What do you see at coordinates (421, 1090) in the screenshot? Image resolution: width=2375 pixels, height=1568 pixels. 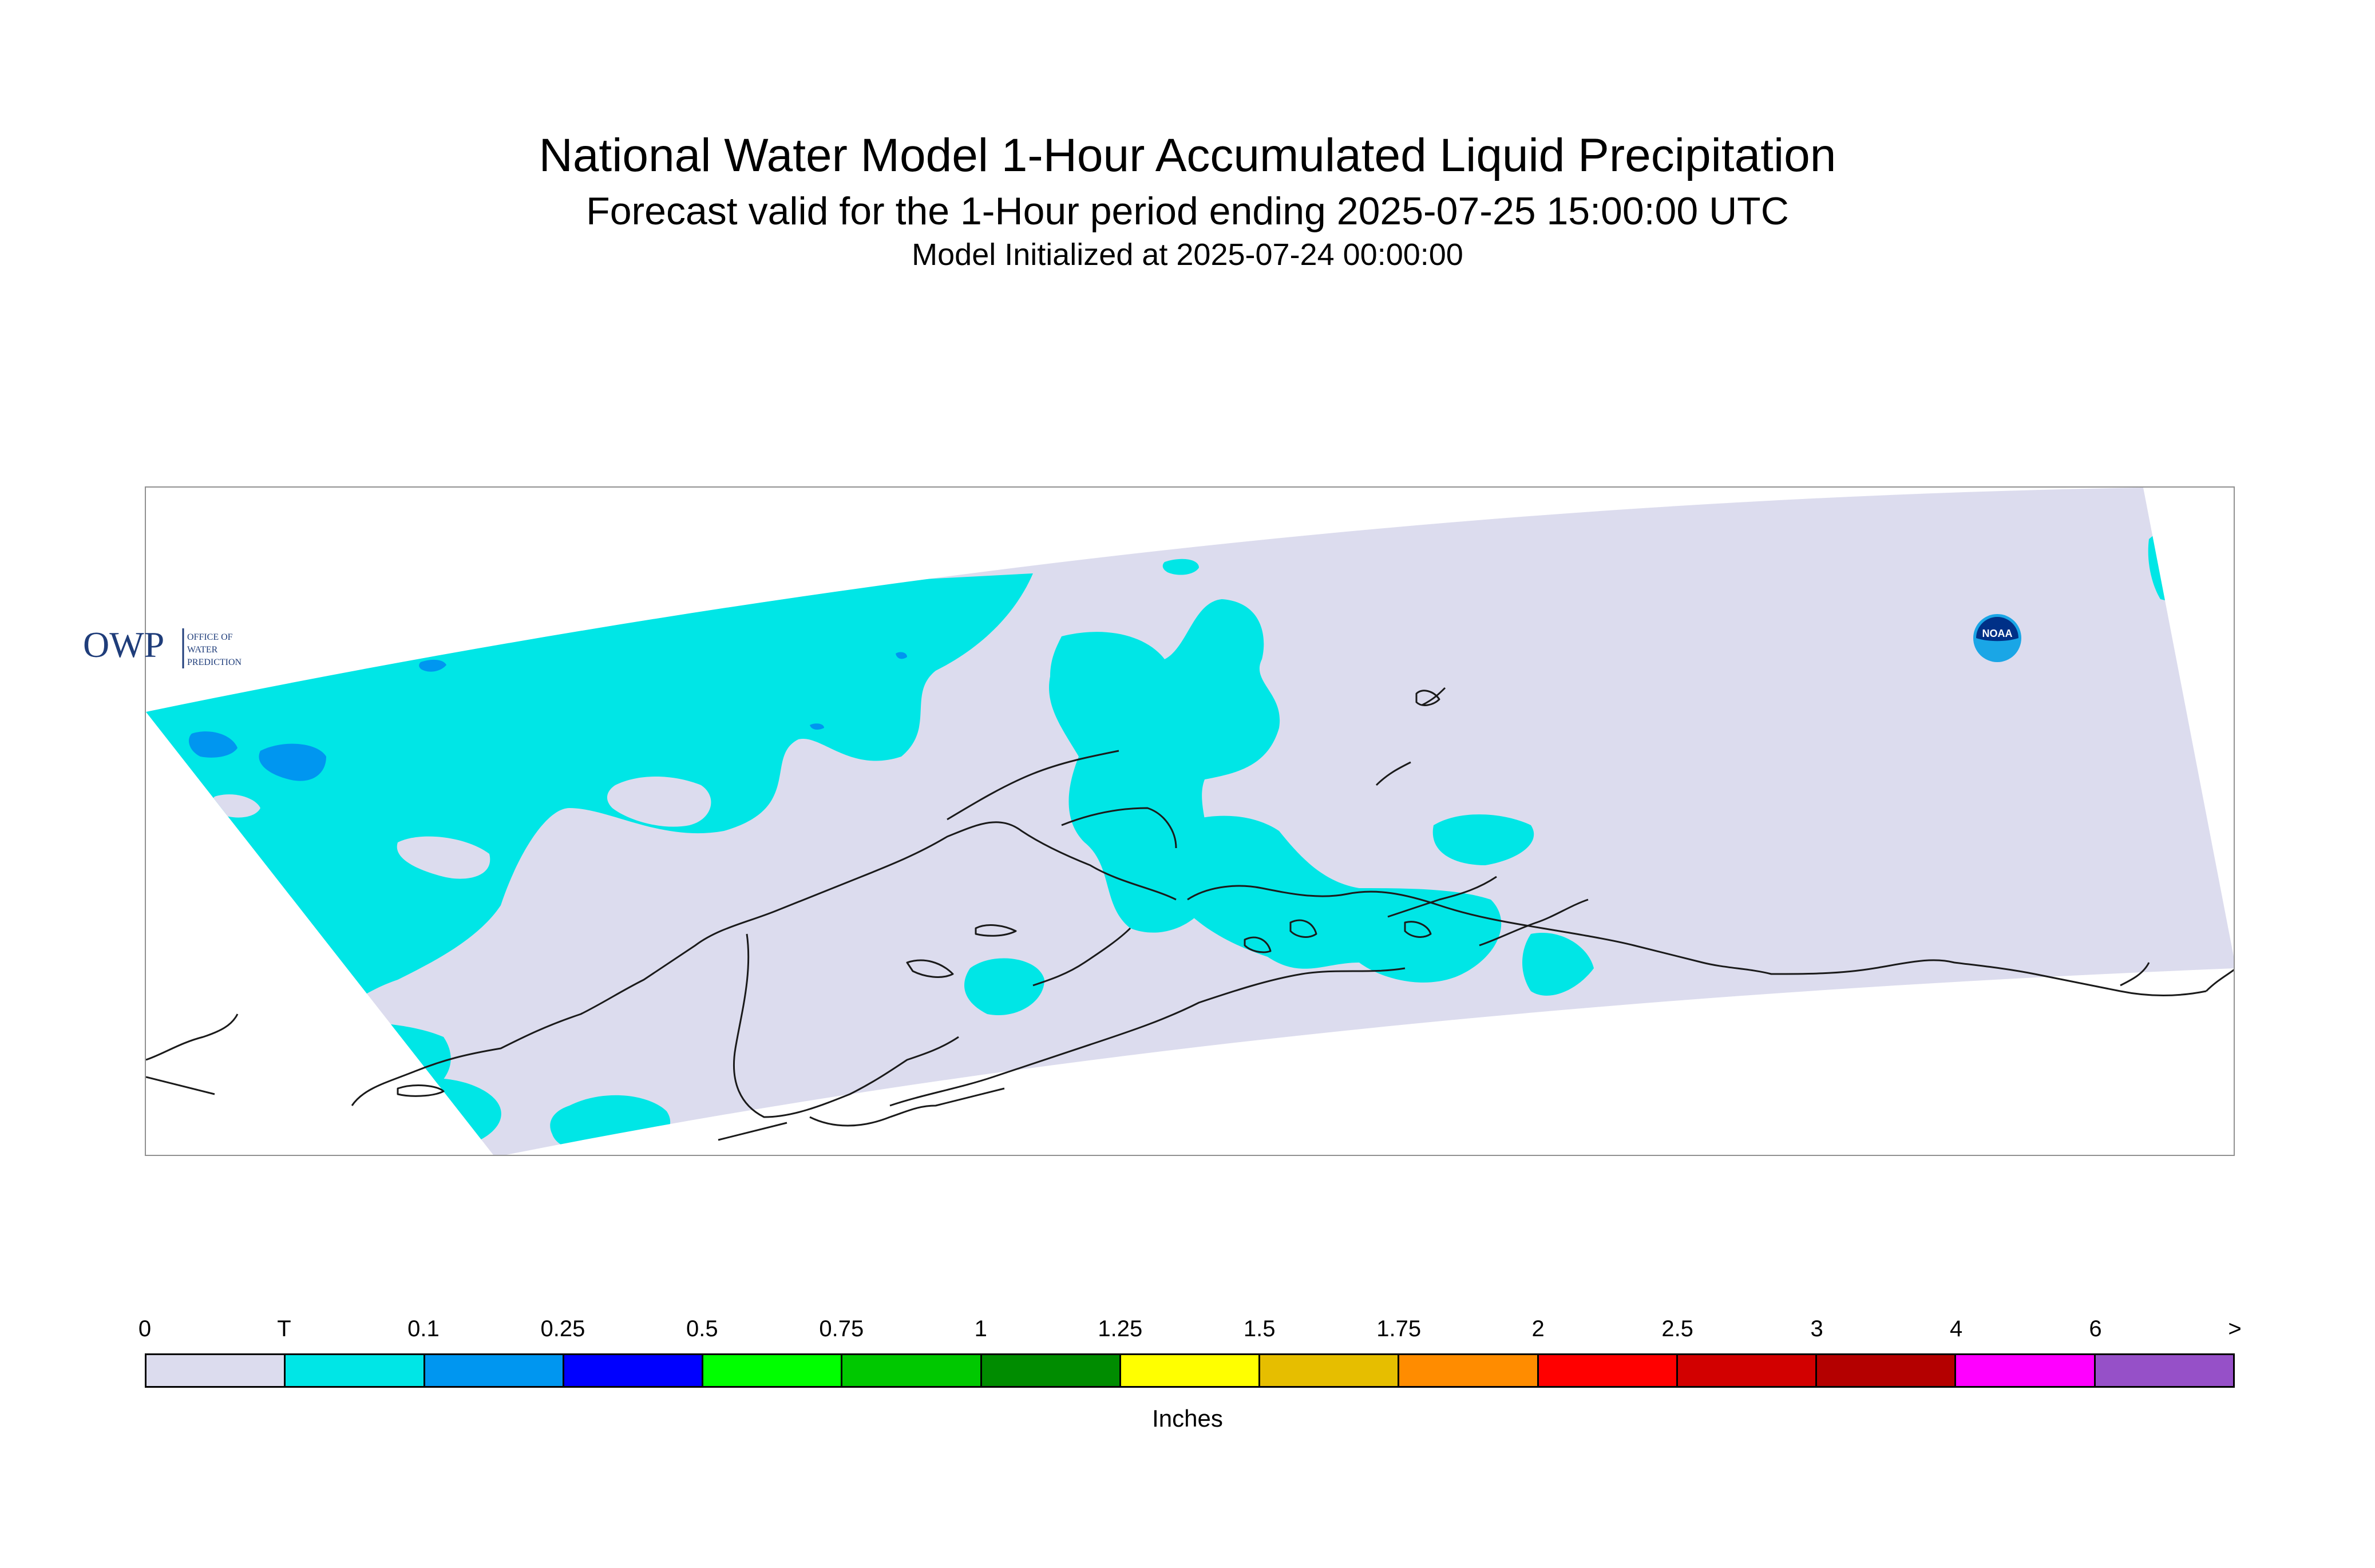 I see `island-west` at bounding box center [421, 1090].